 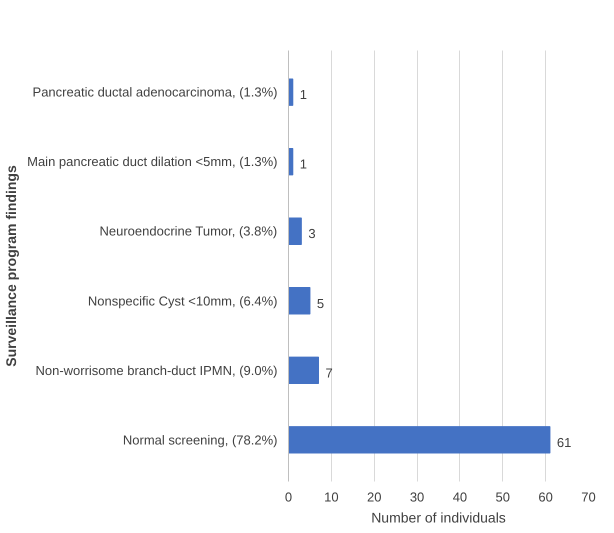 I want to click on y-tick-label: Main pancreatic duct dilation <5mm, (1.3%), so click(x=152, y=162).